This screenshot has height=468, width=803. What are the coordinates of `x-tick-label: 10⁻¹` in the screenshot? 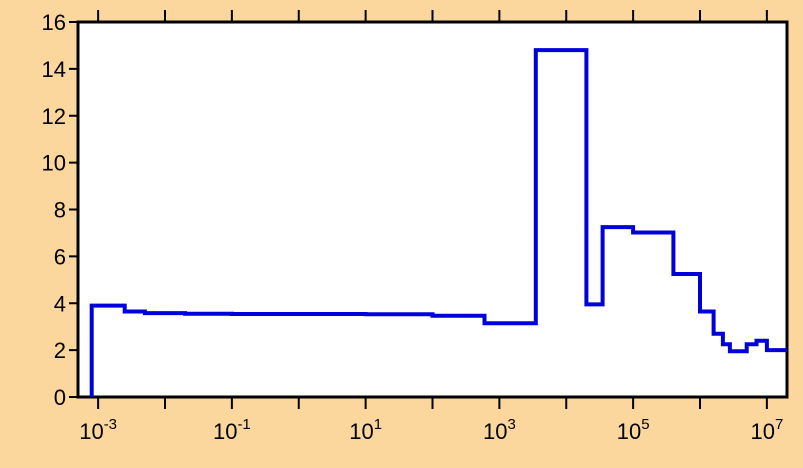 It's located at (232, 430).